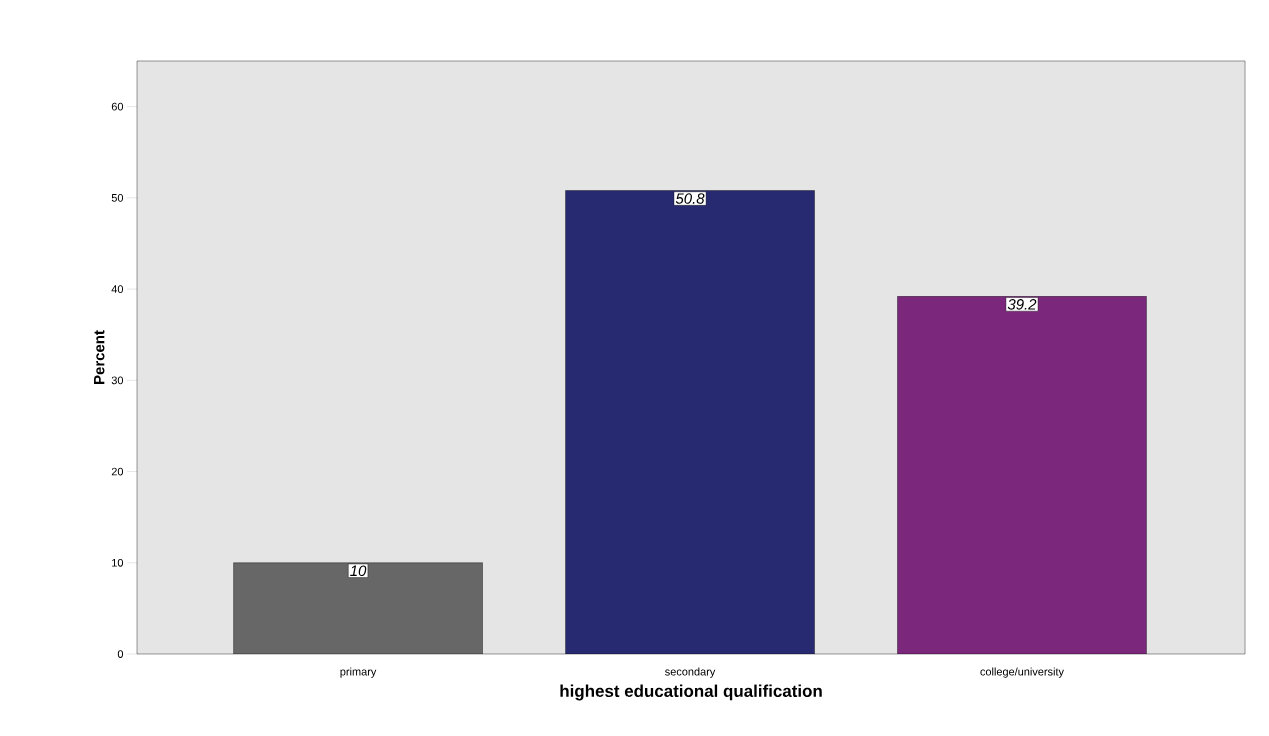  Describe the element at coordinates (117, 471) in the screenshot. I see `y-tick-label: 20` at that location.